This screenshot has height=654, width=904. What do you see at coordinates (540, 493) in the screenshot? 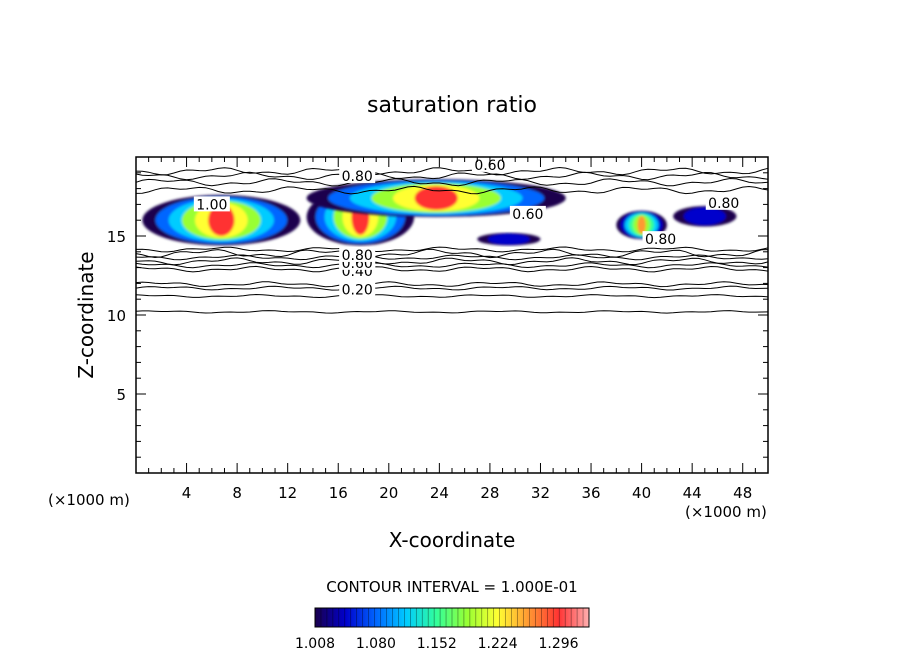
I see `x-tick-label: 32` at bounding box center [540, 493].